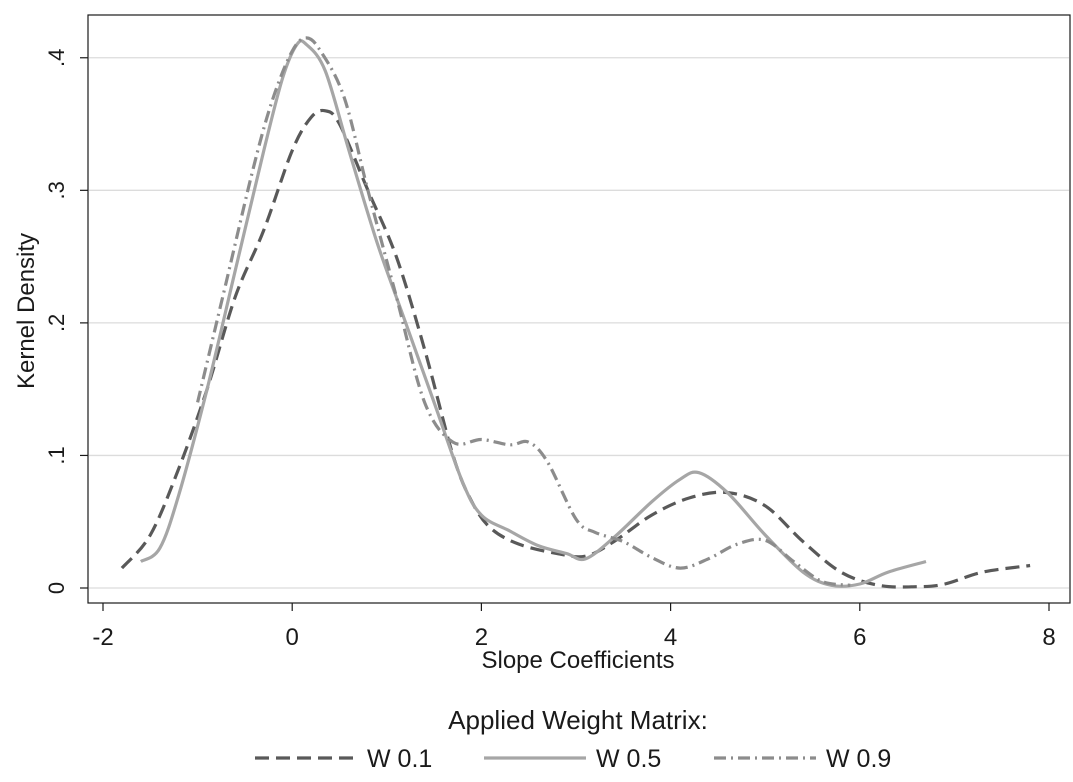 This screenshot has width=1073, height=782. Describe the element at coordinates (574, 627) in the screenshot. I see `x-axis: -2 0 2 4 6 8` at that location.